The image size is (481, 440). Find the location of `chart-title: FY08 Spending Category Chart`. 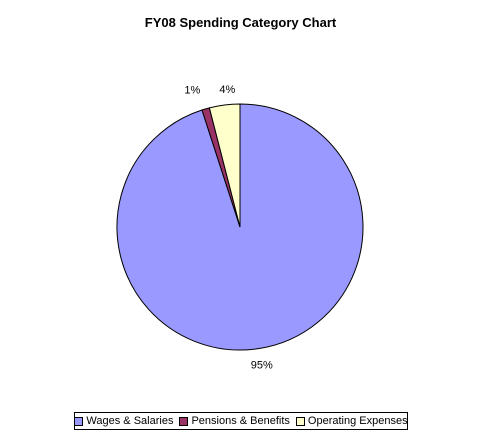

chart-title: FY08 Spending Category Chart is located at coordinates (240, 22).